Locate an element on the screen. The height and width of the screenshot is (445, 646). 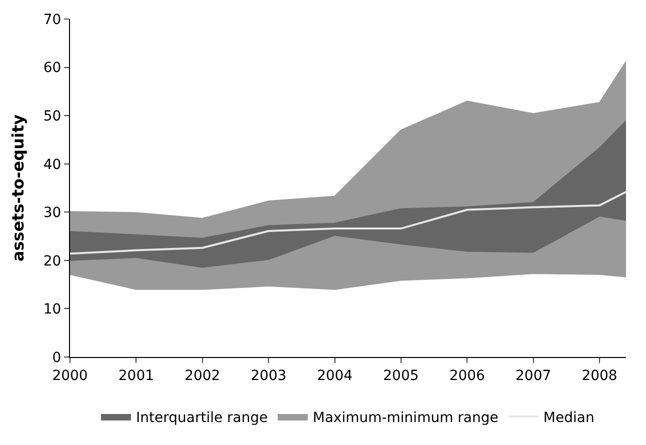
x-tick-label: 2006 is located at coordinates (467, 376).